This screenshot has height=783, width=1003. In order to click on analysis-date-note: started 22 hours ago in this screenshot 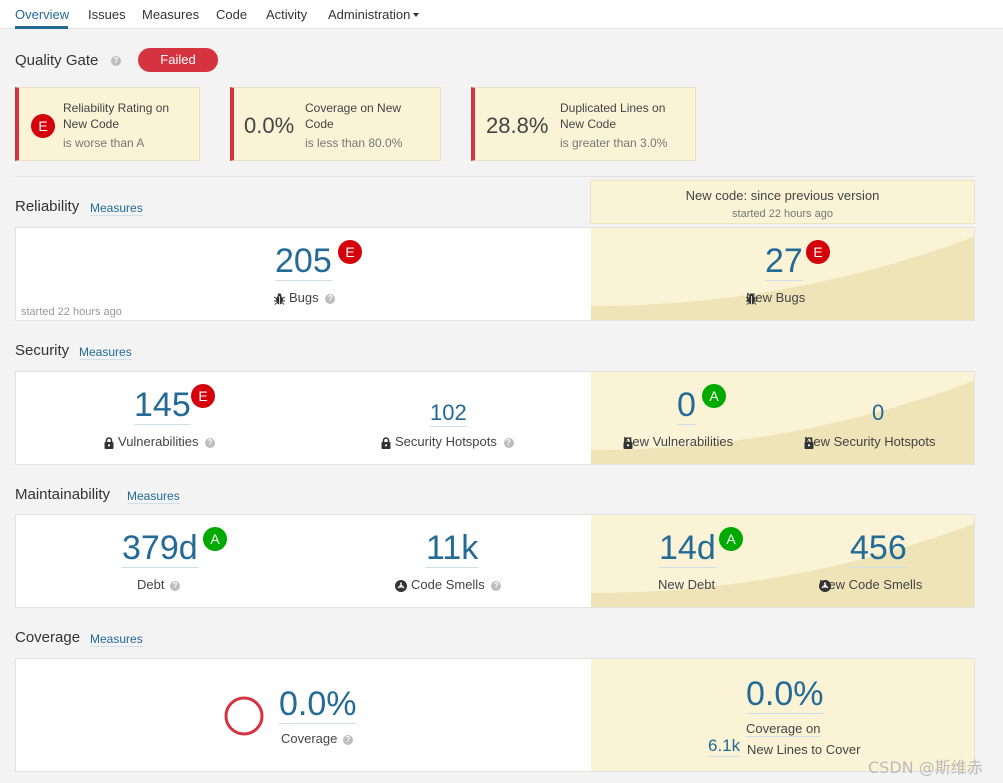, I will do `click(71, 312)`.